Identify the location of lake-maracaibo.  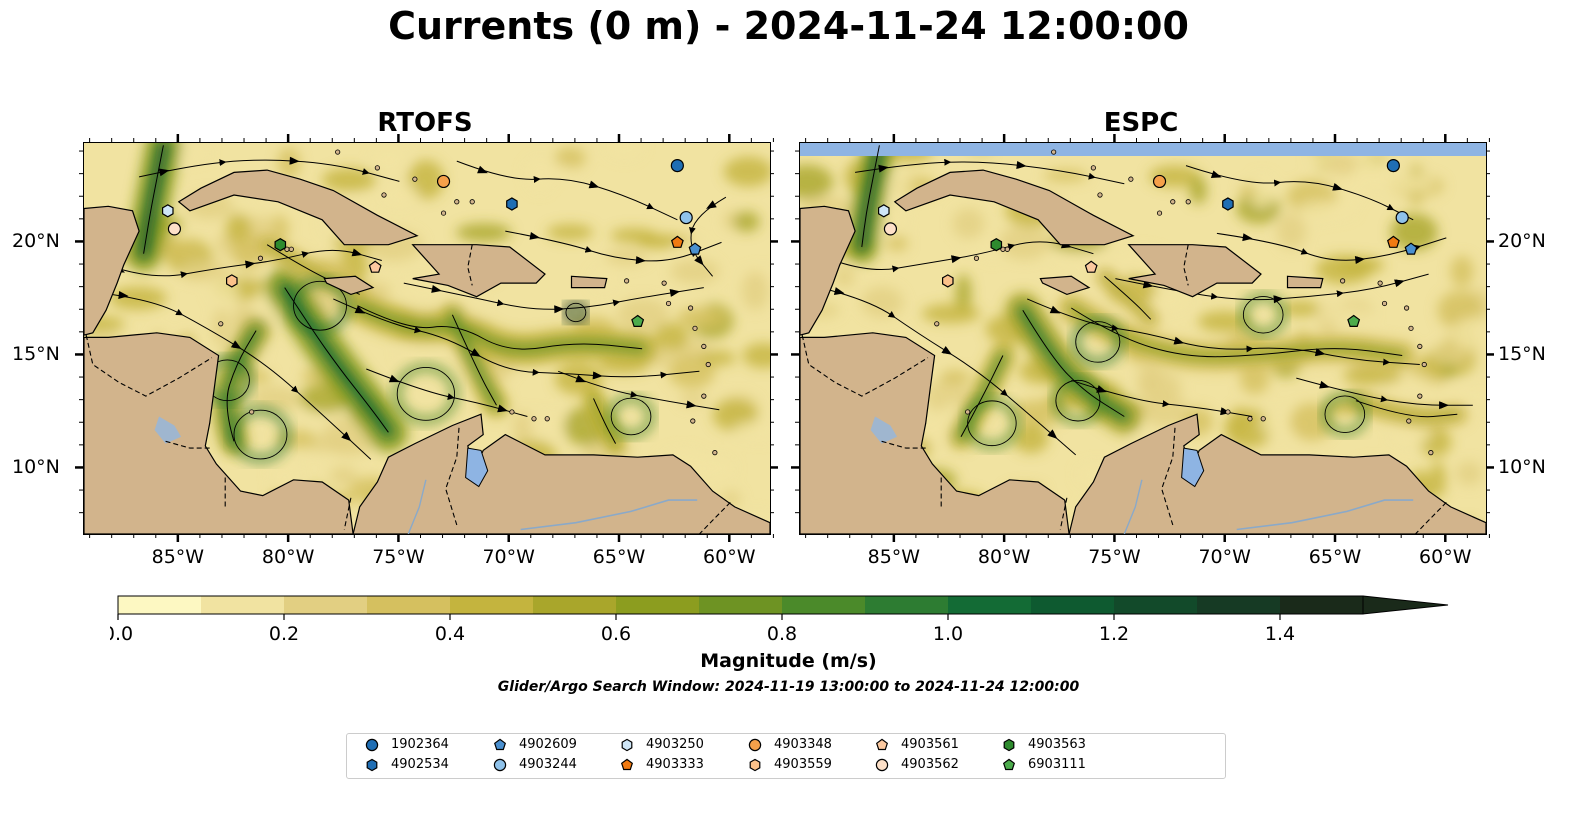
(1193, 467).